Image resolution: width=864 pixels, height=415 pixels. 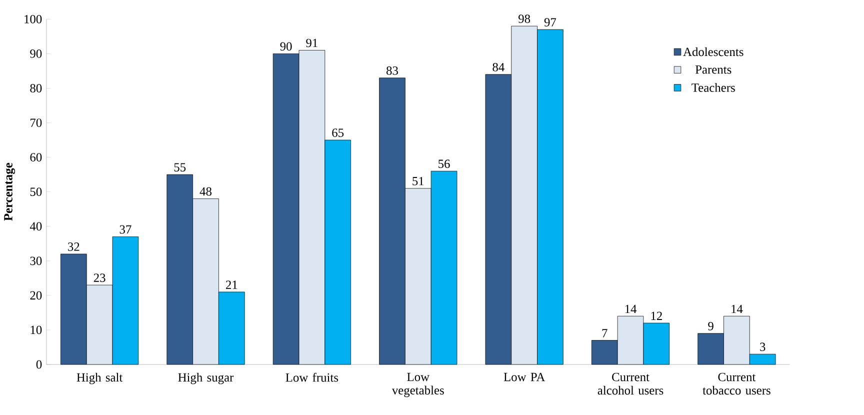 I want to click on x-tick-label: Low fruits, so click(x=312, y=377).